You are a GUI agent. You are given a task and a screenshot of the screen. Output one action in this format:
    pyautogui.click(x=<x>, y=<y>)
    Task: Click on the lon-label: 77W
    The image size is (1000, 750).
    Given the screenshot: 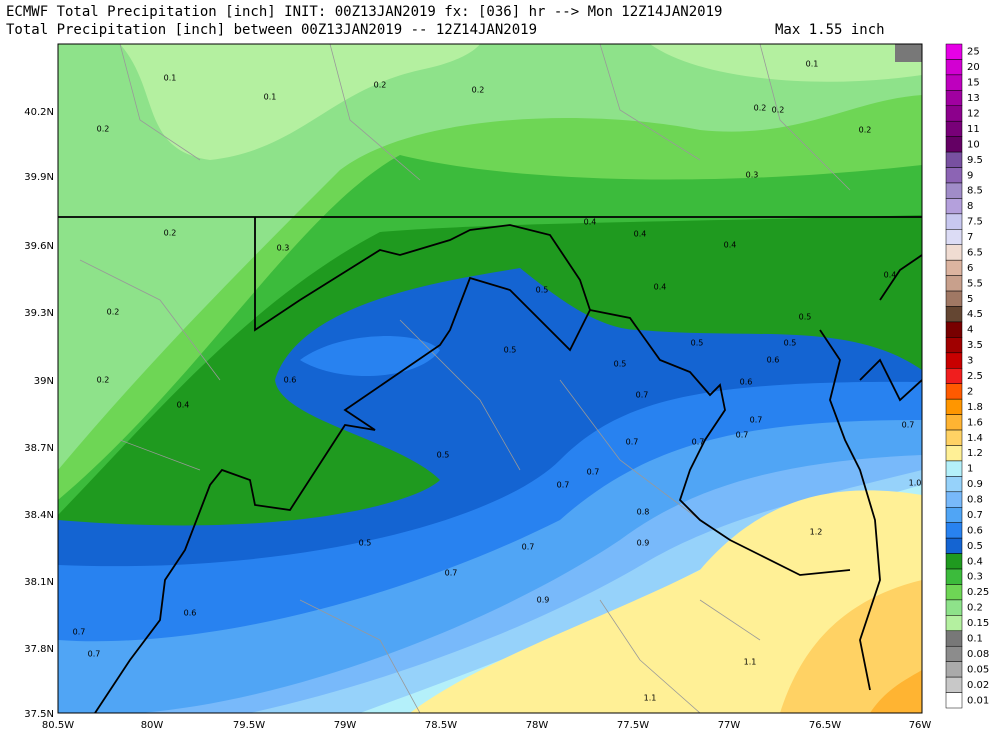 What is the action you would take?
    pyautogui.click(x=729, y=725)
    